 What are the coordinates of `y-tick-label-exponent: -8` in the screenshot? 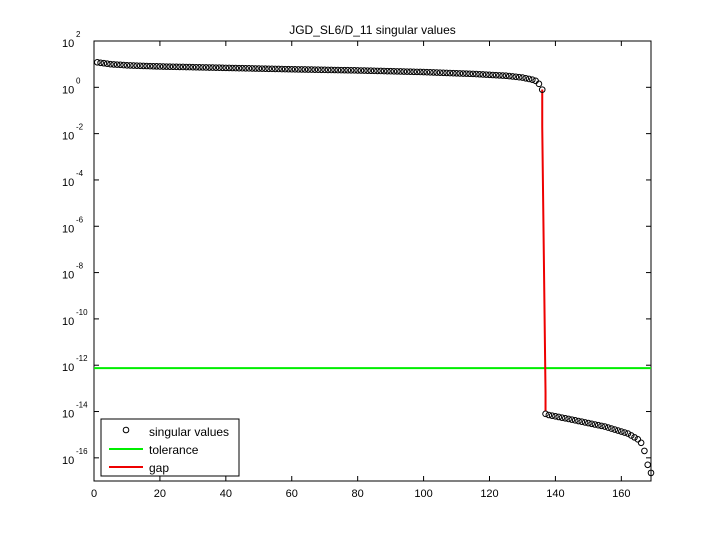 It's located at (80, 266).